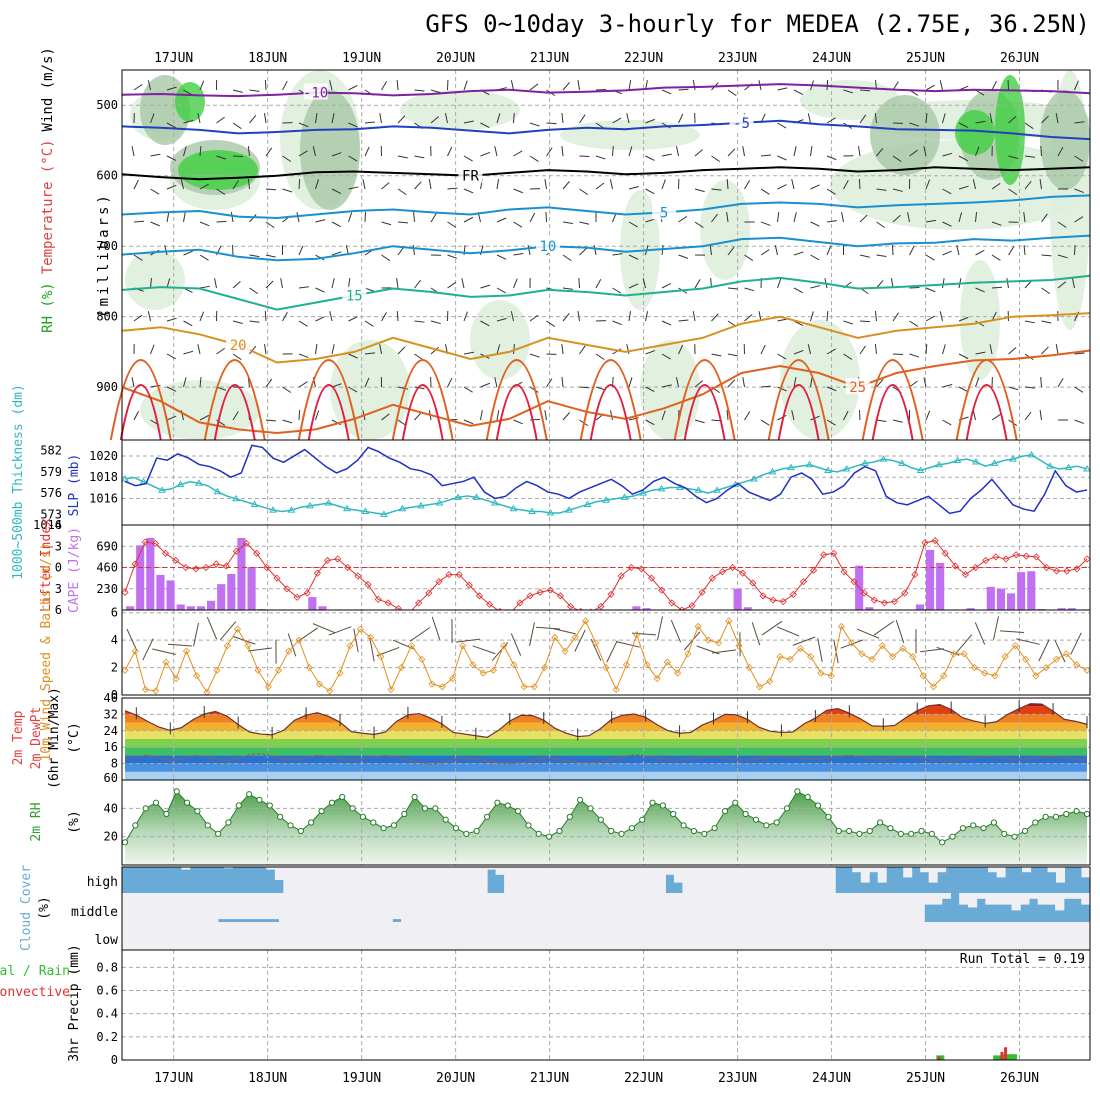  Describe the element at coordinates (155, 280) in the screenshot. I see `rh-shading` at that location.